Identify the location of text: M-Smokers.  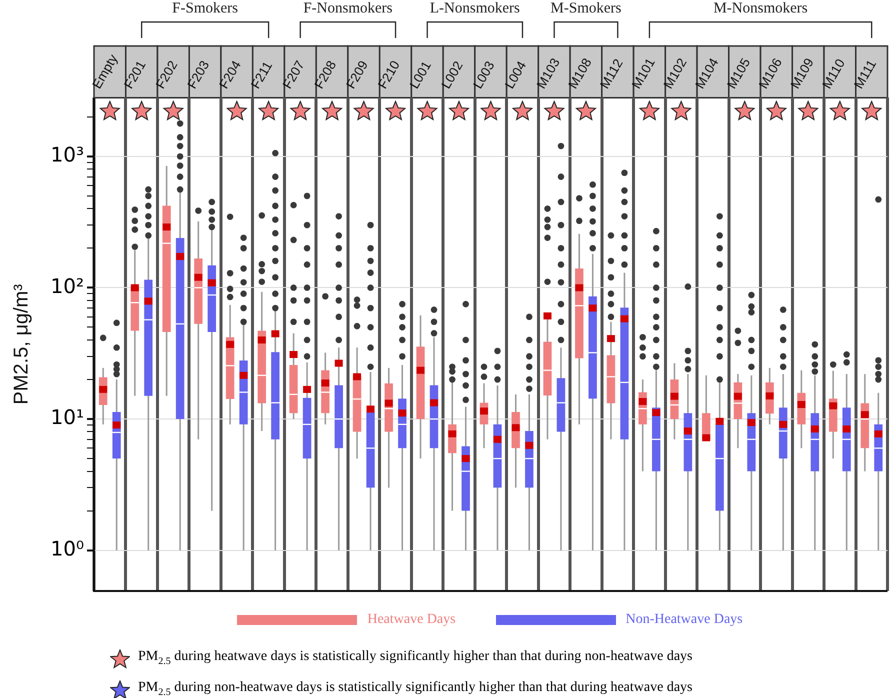
(586, 8).